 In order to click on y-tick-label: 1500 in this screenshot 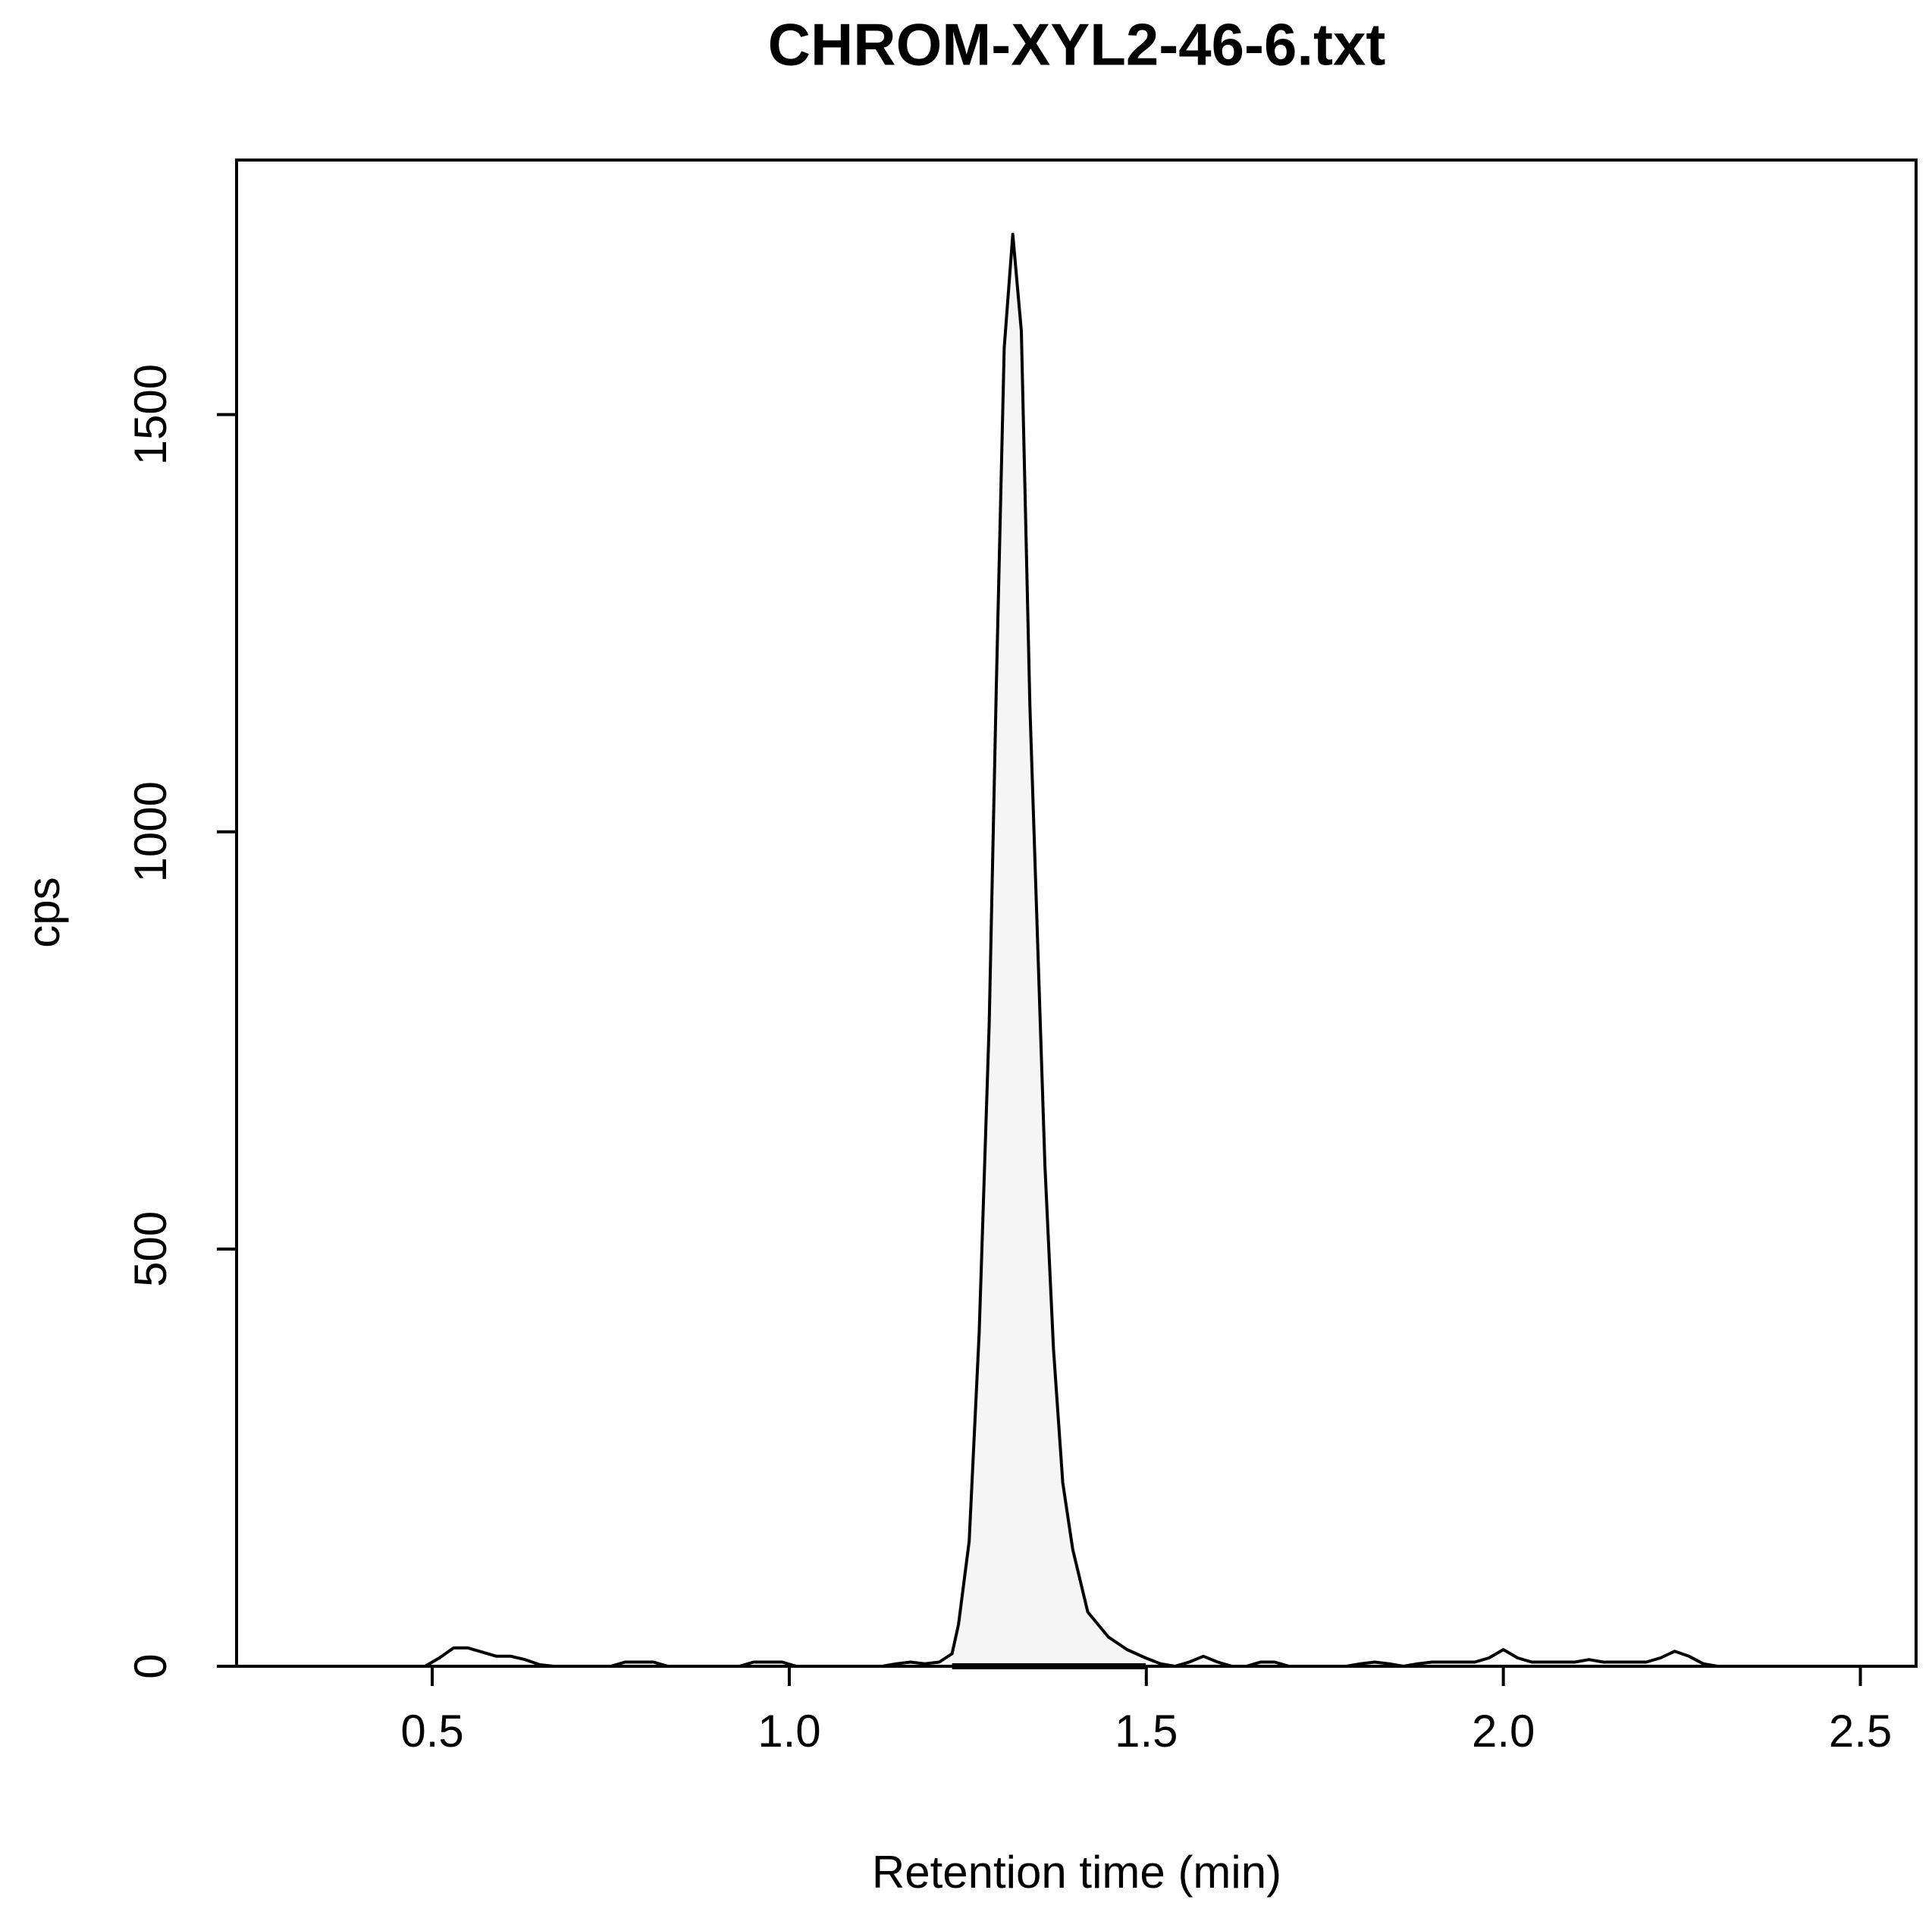, I will do `click(150, 414)`.